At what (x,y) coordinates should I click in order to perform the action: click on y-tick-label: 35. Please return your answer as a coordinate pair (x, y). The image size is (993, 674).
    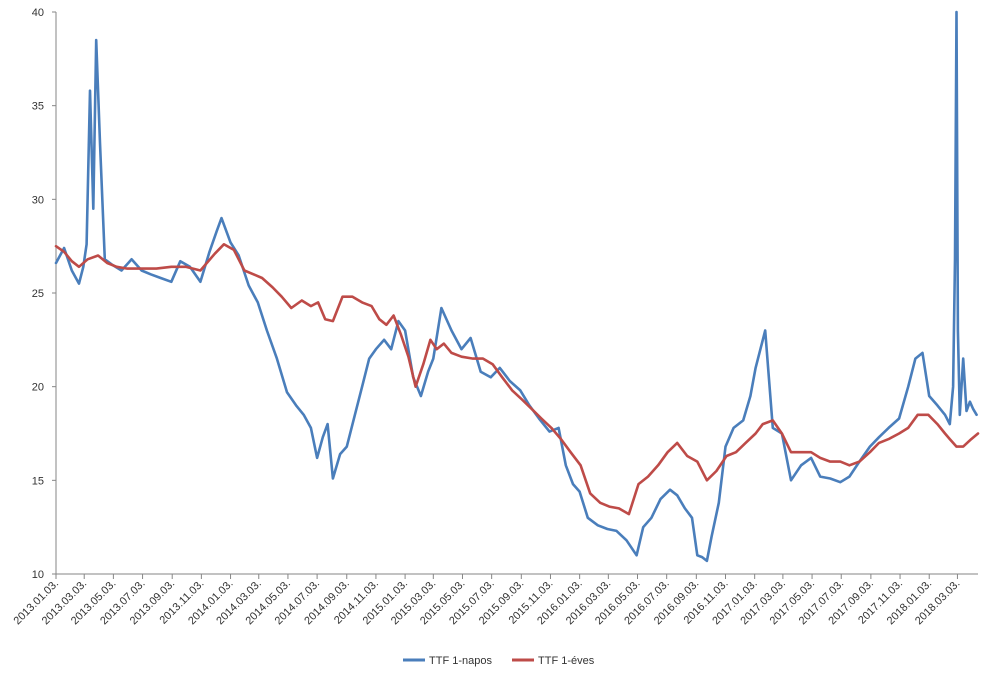
    Looking at the image, I should click on (38, 107).